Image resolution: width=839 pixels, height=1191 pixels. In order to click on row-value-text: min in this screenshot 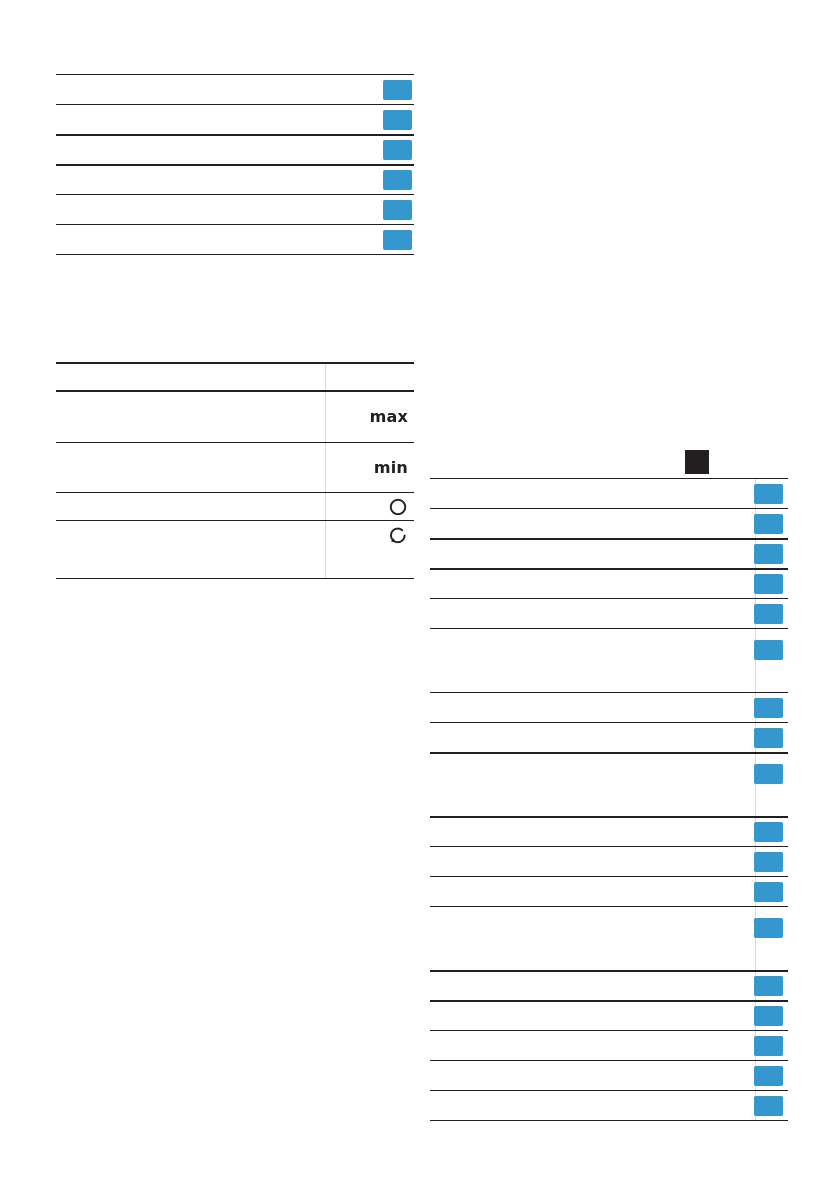, I will do `click(390, 467)`.